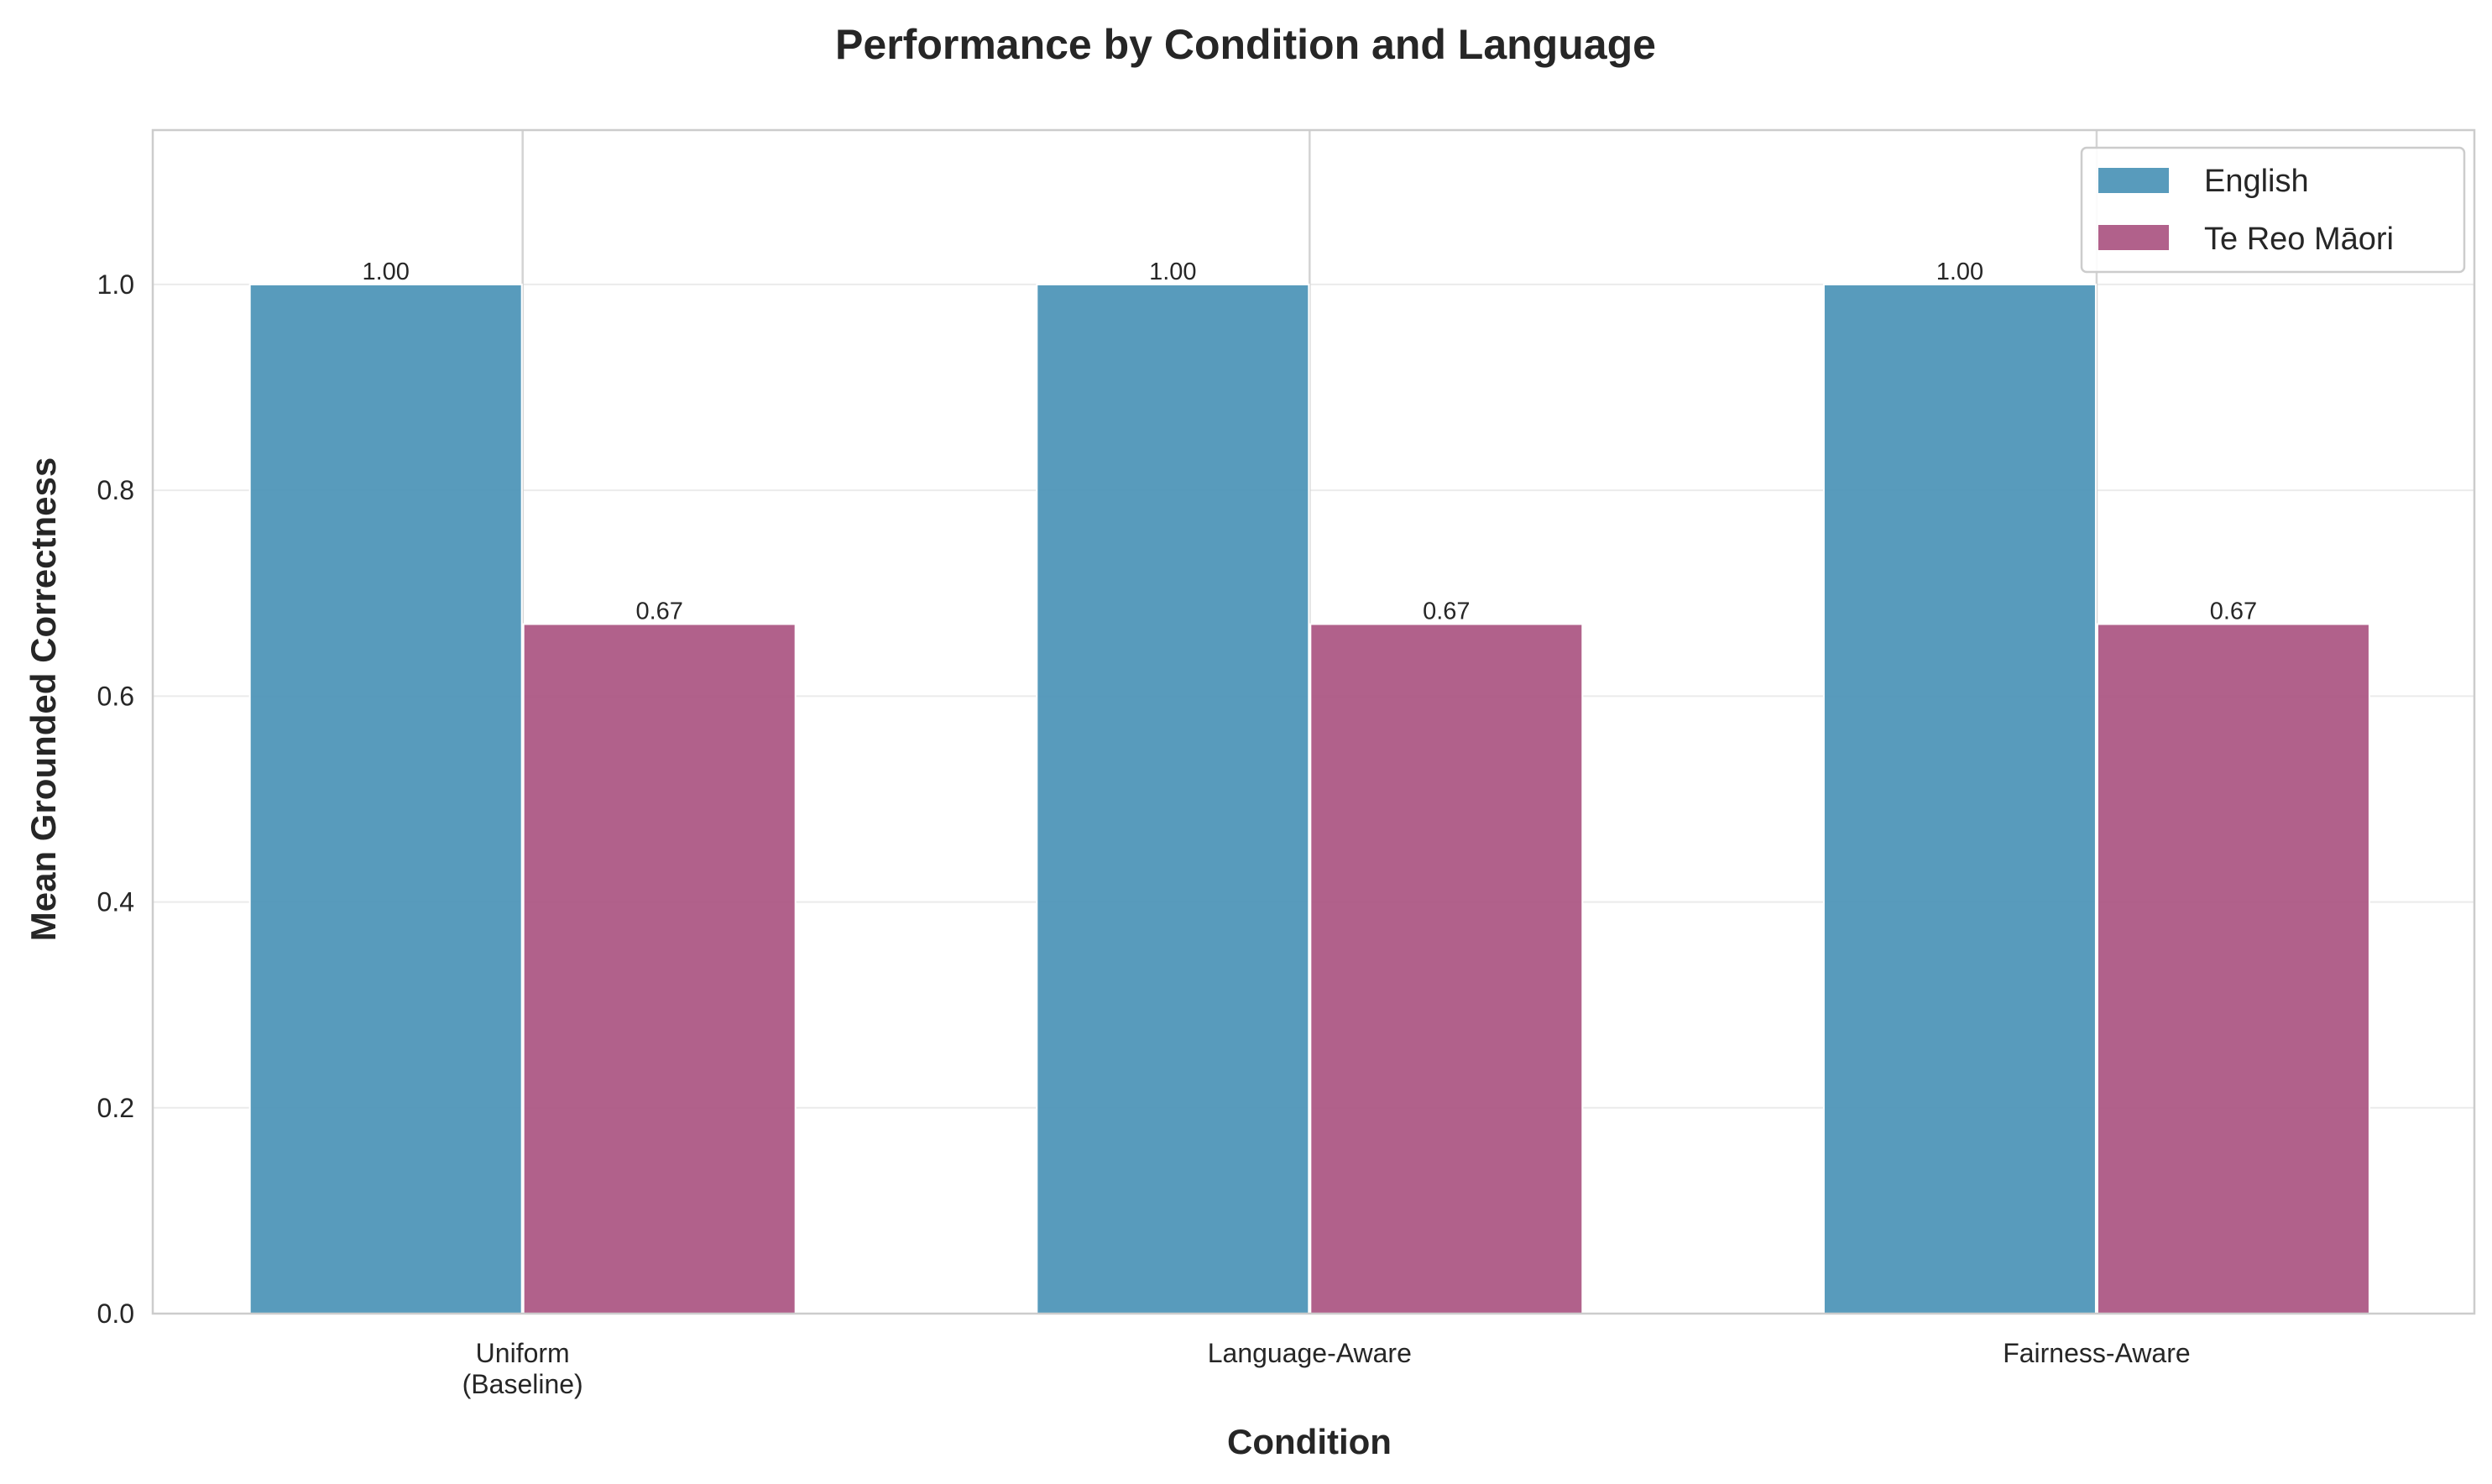 Image resolution: width=2492 pixels, height=1484 pixels. What do you see at coordinates (2133, 180) in the screenshot?
I see `legend-swatch-english` at bounding box center [2133, 180].